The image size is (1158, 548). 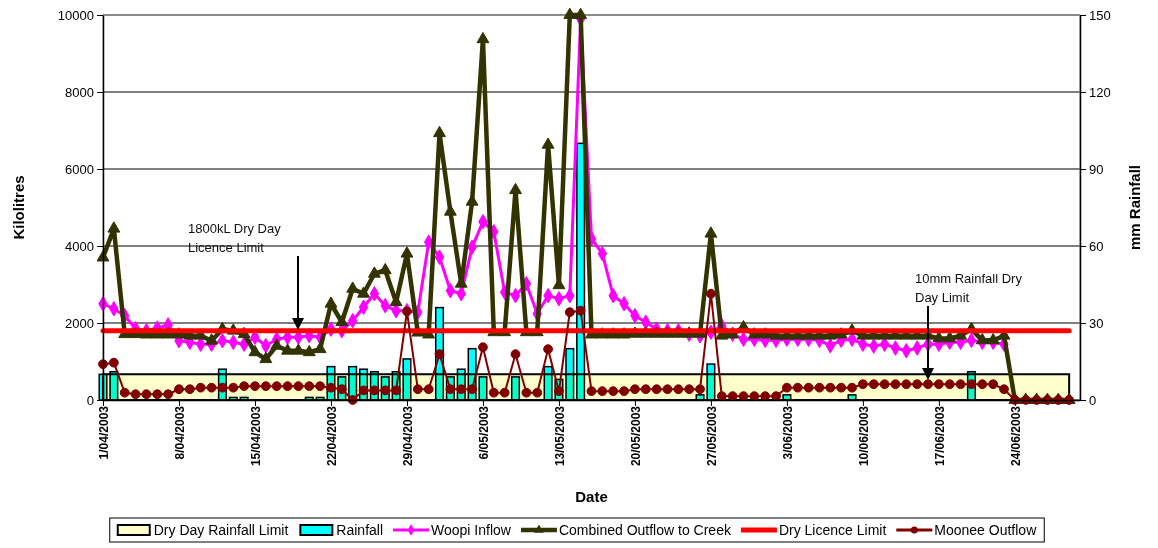 I want to click on x-tick-label: 29/04/2003, so click(x=407, y=436).